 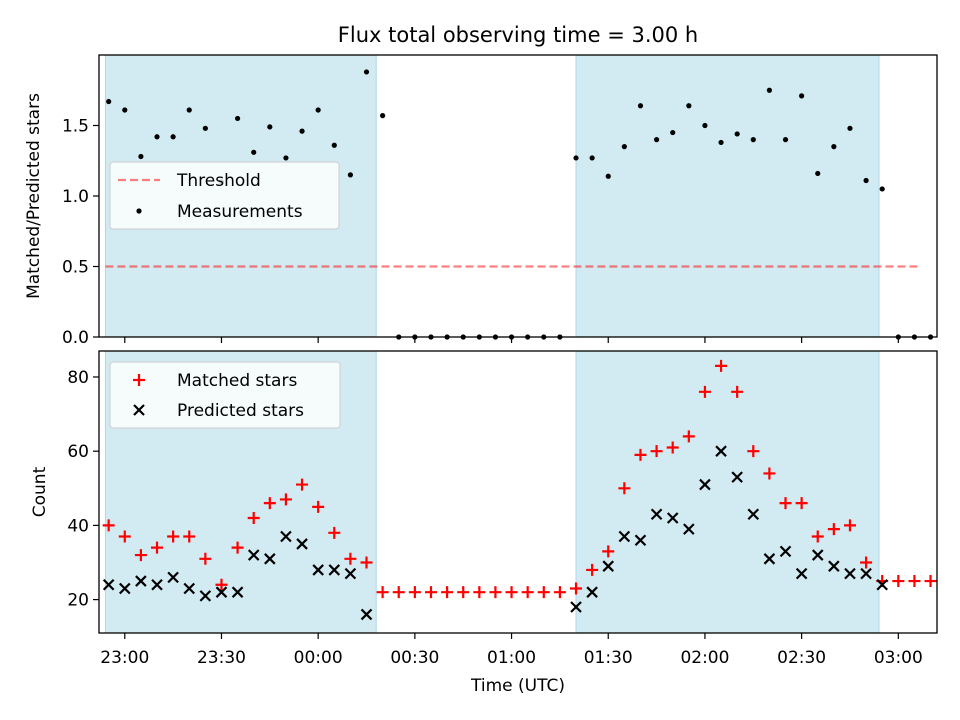 I want to click on bottom-y-ticks: 20 40 60 80, so click(x=83, y=489).